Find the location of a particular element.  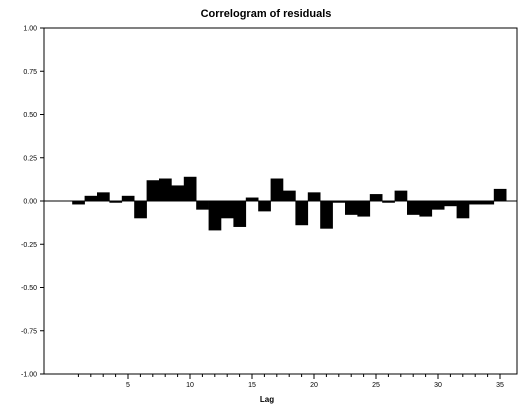

y-tick-label: -0.50 is located at coordinates (29, 288).